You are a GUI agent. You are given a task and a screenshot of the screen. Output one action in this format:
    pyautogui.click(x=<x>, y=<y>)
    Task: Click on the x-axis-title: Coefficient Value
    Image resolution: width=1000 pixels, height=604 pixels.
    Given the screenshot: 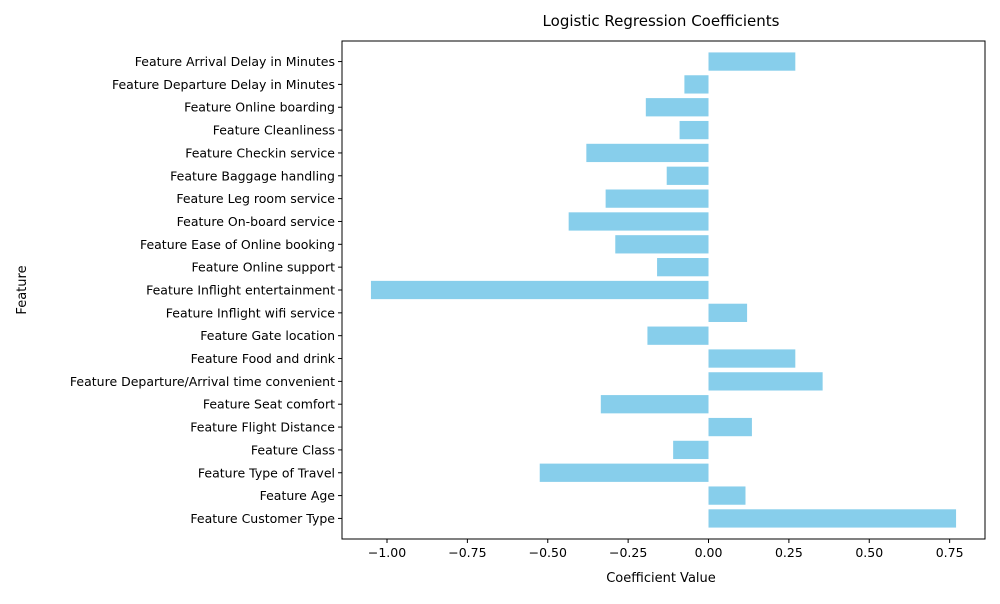 What is the action you would take?
    pyautogui.click(x=661, y=578)
    